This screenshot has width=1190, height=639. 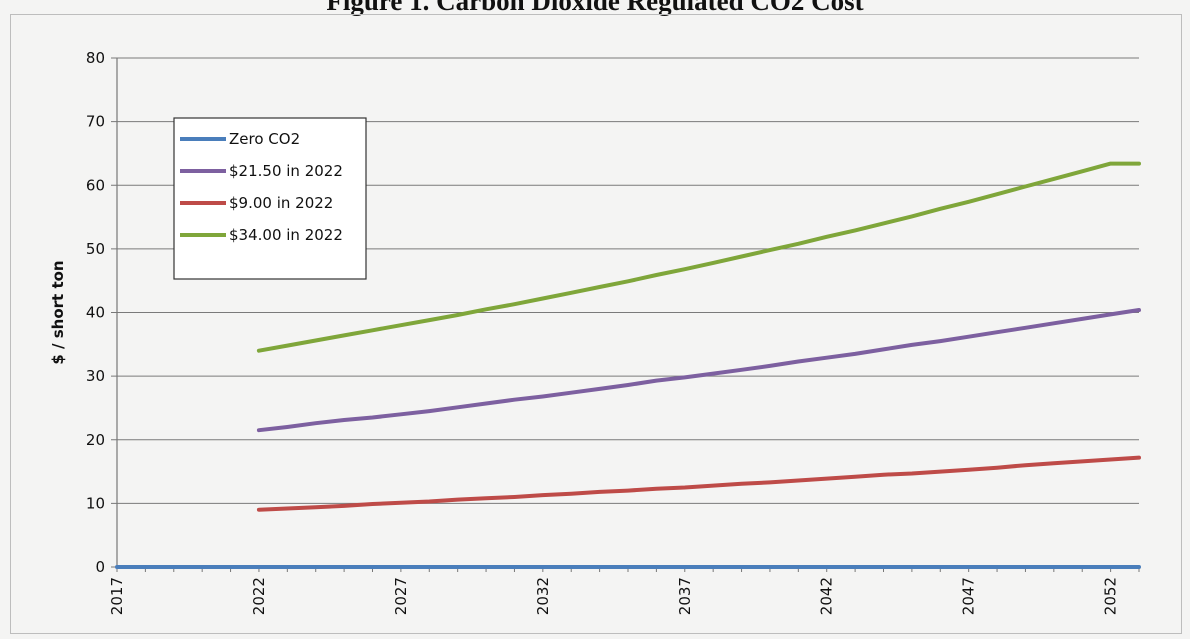 I want to click on y-axis-label: $ / short ton, so click(x=58, y=312).